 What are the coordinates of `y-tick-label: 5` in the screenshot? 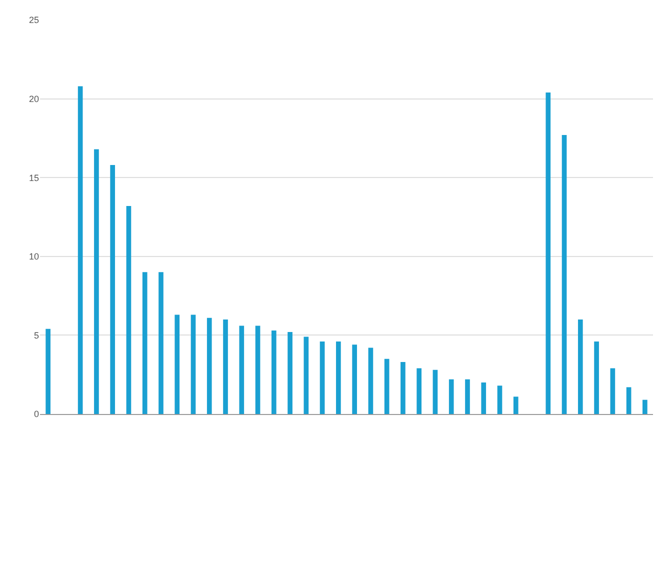 It's located at (36, 335).